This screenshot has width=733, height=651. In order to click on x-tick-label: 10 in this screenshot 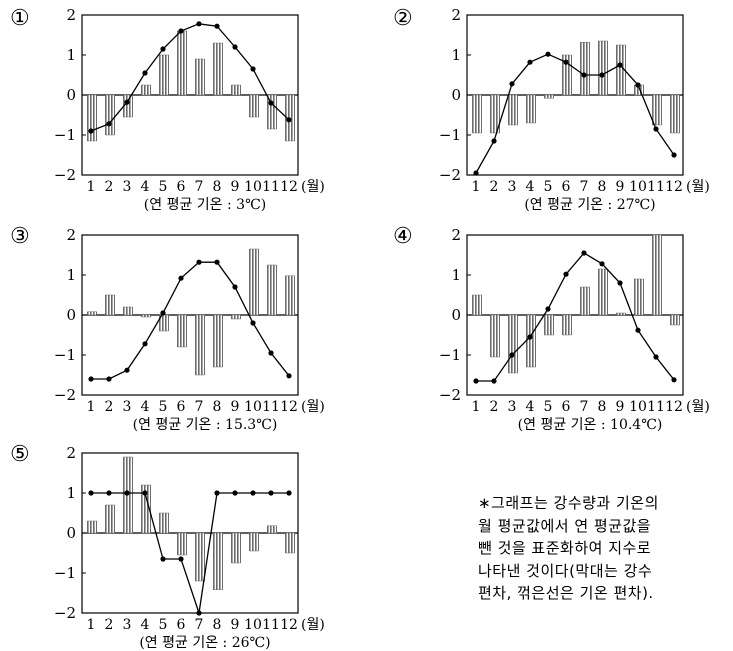, I will do `click(638, 407)`.